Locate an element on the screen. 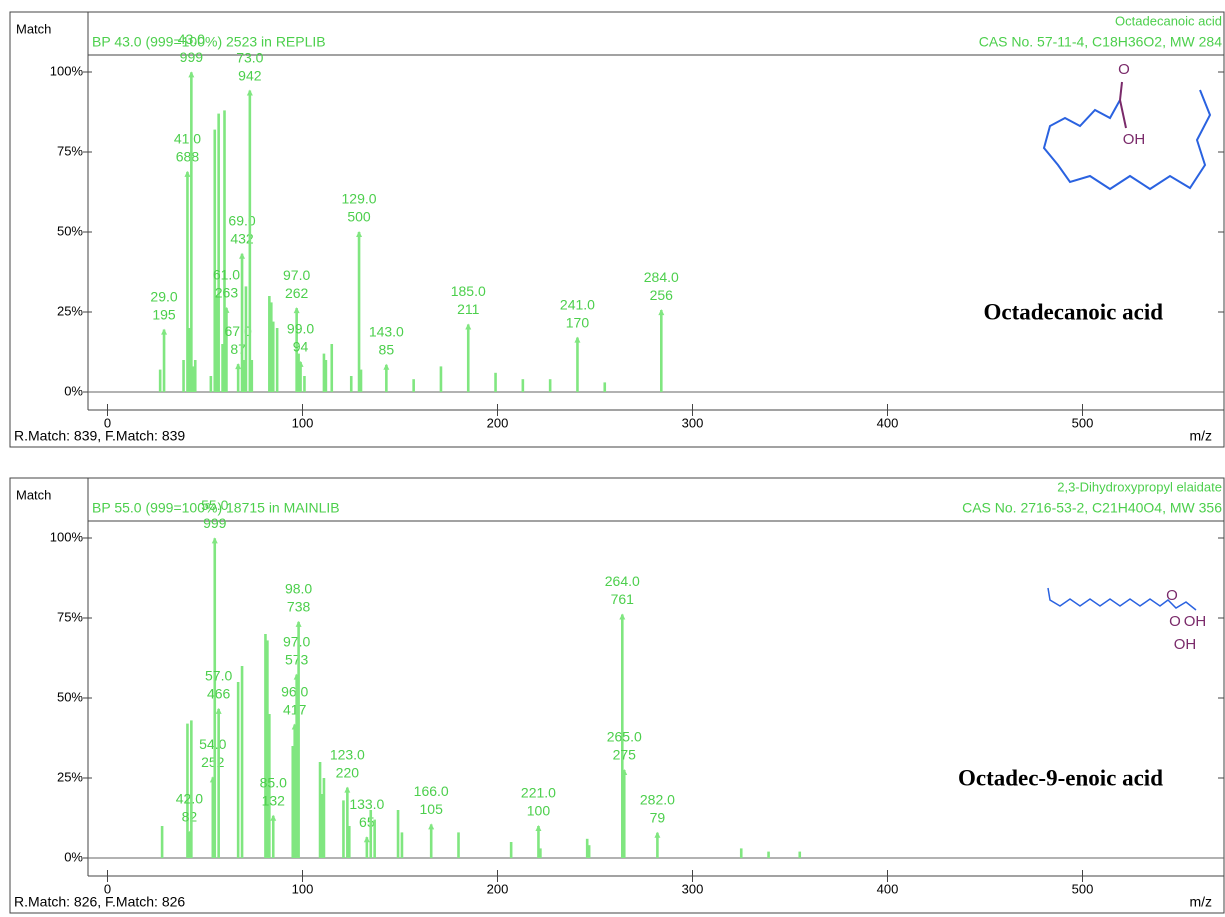 Image resolution: width=1225 pixels, height=917 pixels. peak-value-label: 573 is located at coordinates (297, 659).